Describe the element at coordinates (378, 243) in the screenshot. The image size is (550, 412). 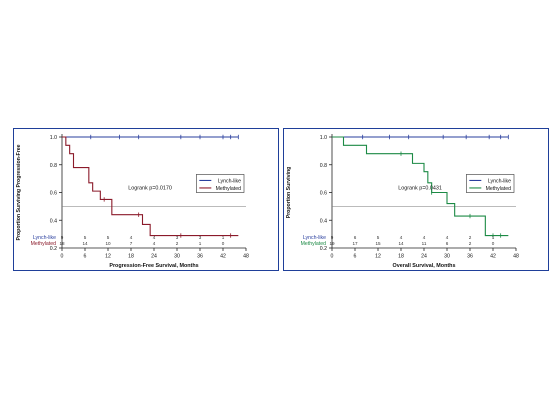
I see `risk-table-cell: 15` at that location.